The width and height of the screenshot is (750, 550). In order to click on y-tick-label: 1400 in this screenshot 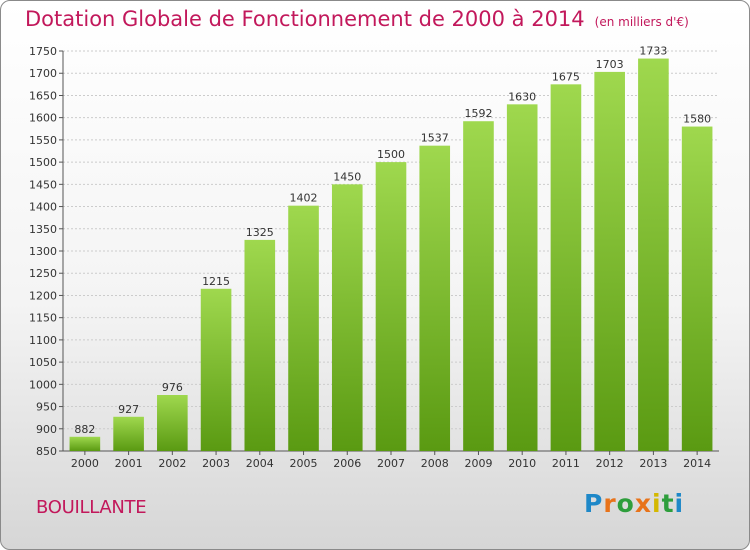, I will do `click(43, 207)`.